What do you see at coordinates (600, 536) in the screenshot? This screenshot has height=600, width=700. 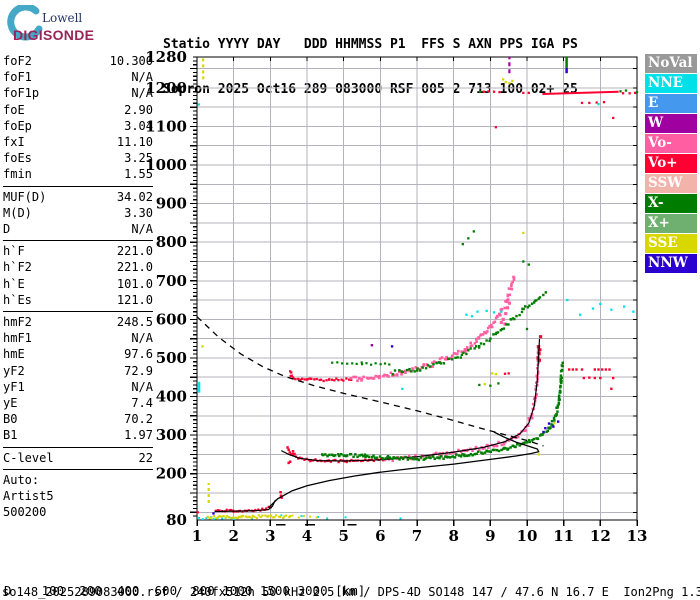 I see `svg-text: 12` at bounding box center [600, 536].